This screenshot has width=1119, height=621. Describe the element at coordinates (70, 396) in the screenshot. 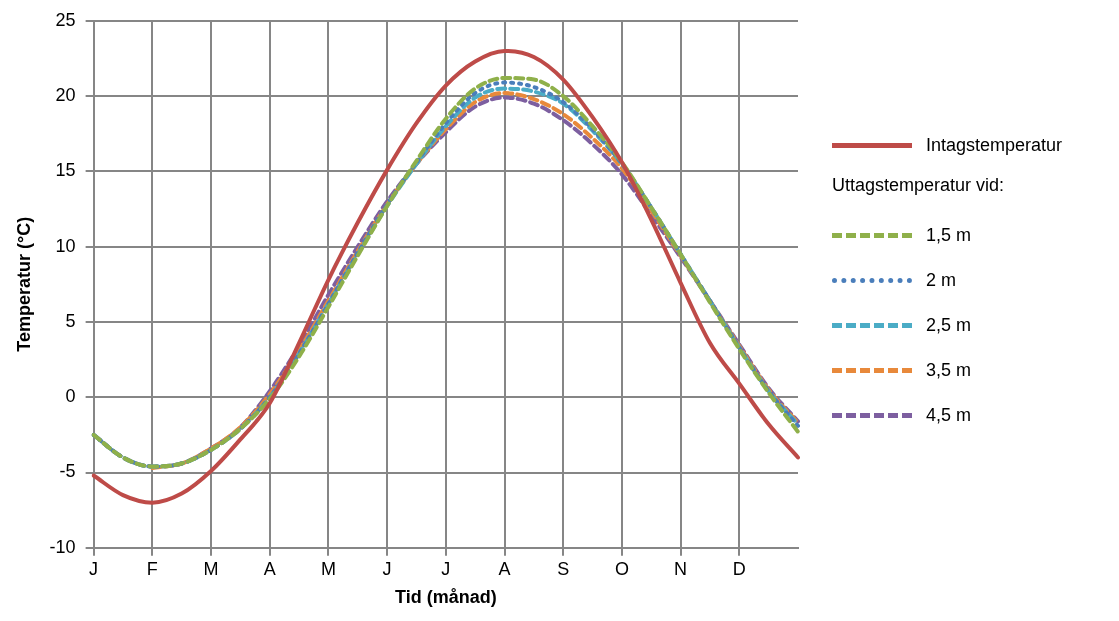

I see `y-tick-label: 0` at that location.